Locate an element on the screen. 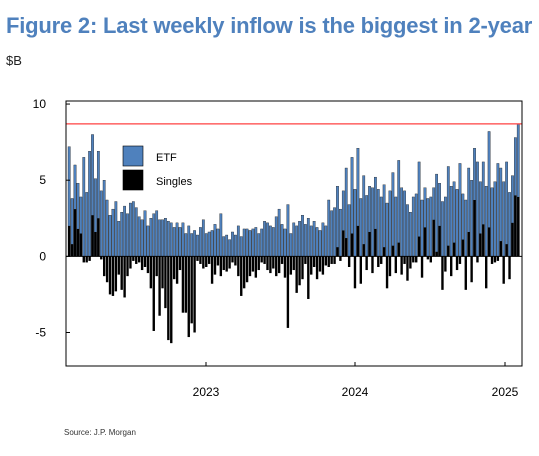 The height and width of the screenshot is (456, 539). legend-singles-swatch is located at coordinates (133, 180).